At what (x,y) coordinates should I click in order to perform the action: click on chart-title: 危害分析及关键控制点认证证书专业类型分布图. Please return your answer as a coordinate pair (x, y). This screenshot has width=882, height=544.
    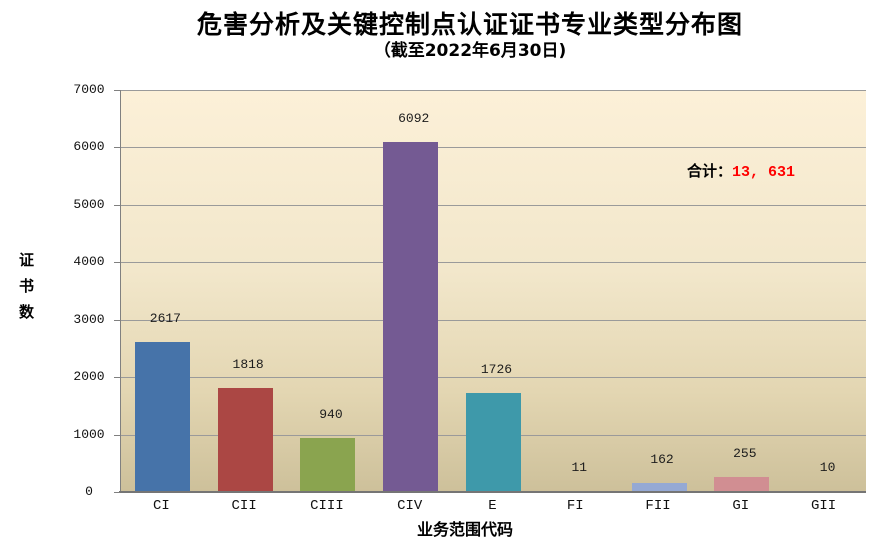
    Looking at the image, I should click on (469, 24).